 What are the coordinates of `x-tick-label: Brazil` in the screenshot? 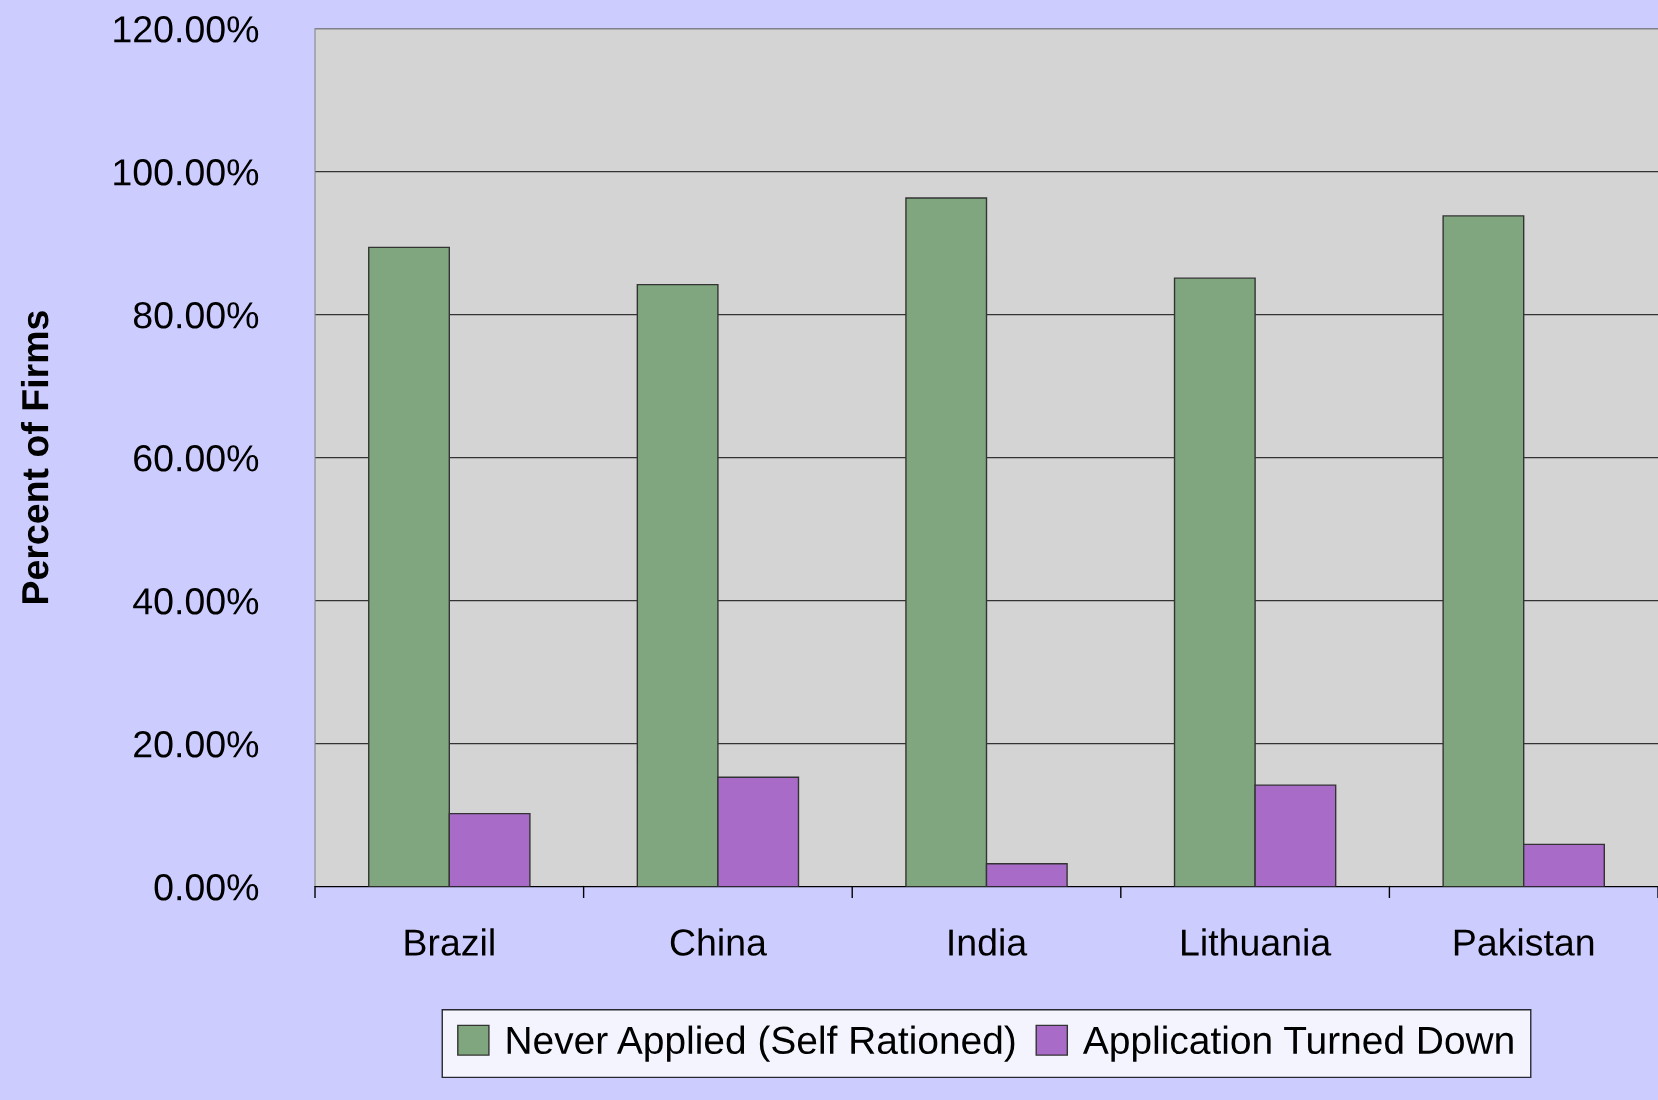 It's located at (449, 942).